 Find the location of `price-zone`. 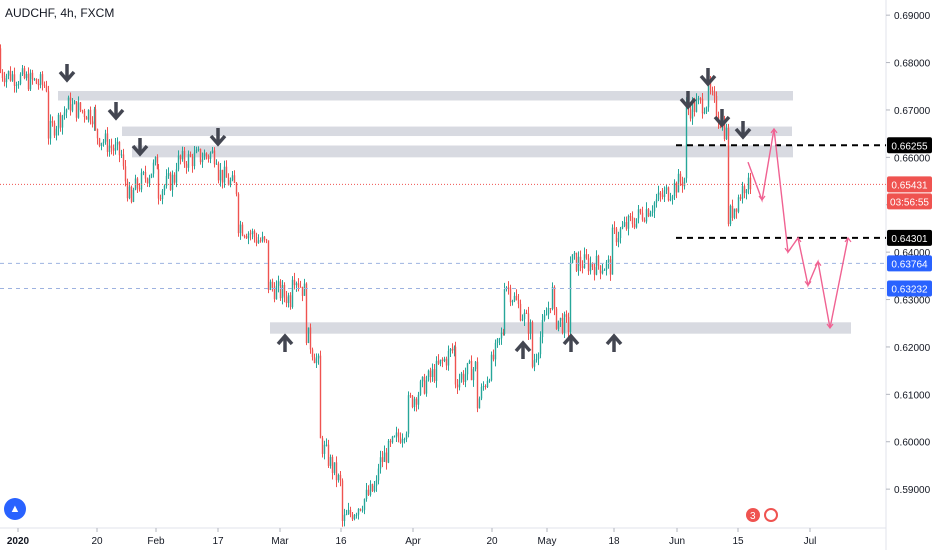

price-zone is located at coordinates (462, 151).